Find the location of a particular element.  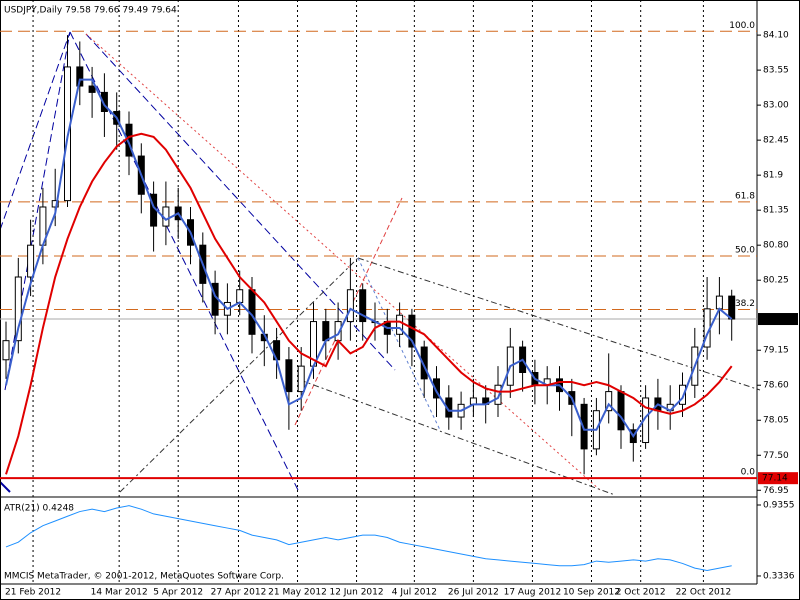

y-tick-label: 80.25 is located at coordinates (776, 281).